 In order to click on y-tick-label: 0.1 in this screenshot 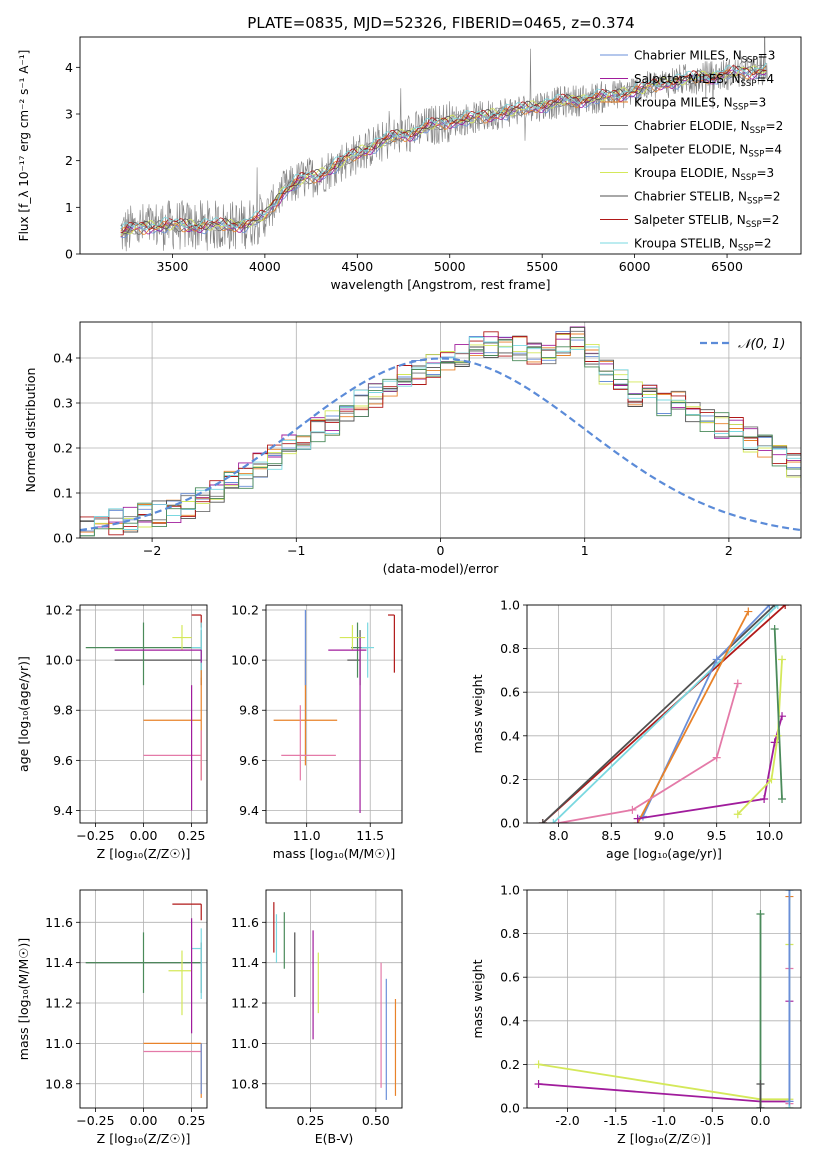, I will do `click(63, 493)`.